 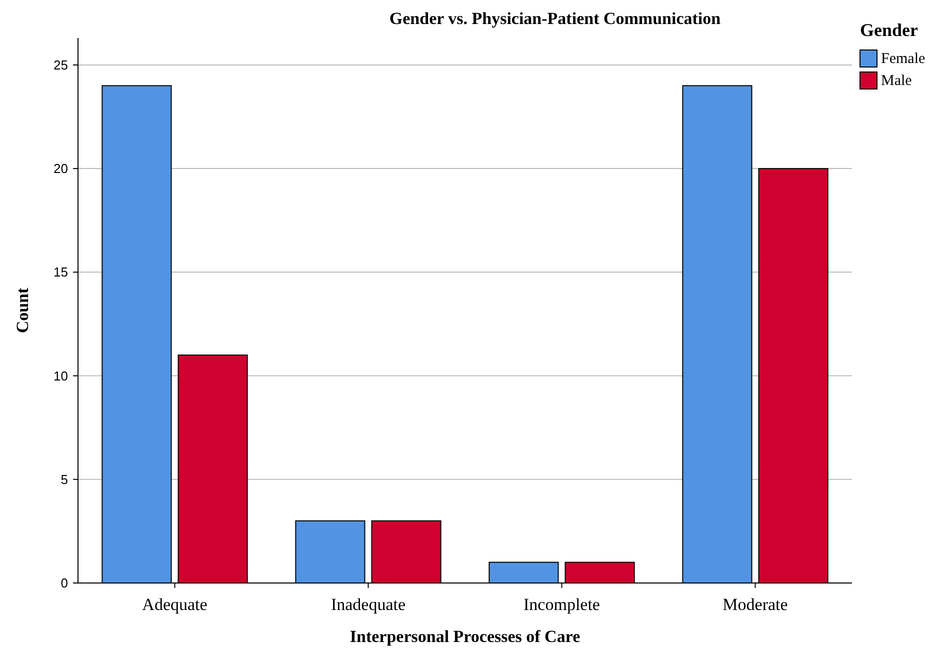 I want to click on x-axis-title: Interpersonal Processes of Care, so click(x=465, y=636).